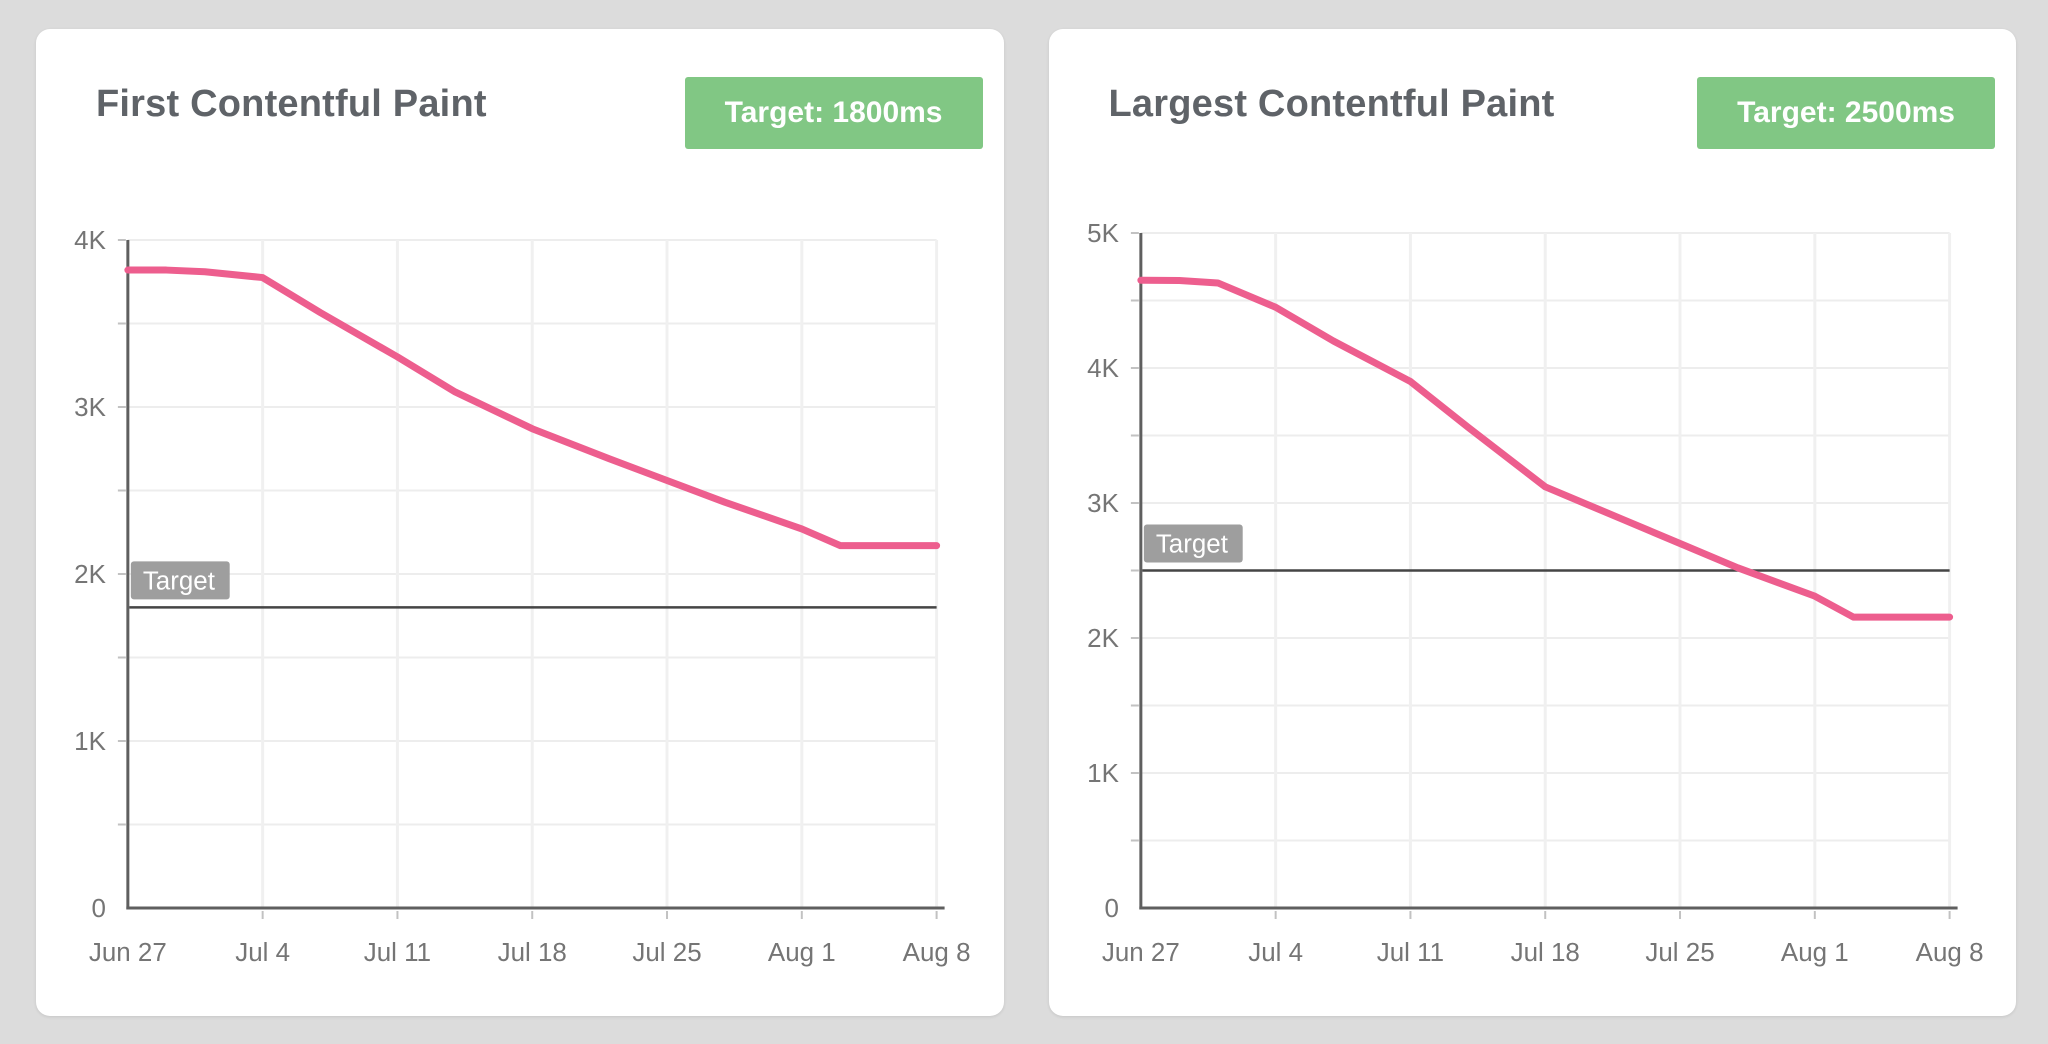 This screenshot has width=2048, height=1044. What do you see at coordinates (833, 113) in the screenshot?
I see `fcp-target-badge: Target: 1800ms` at bounding box center [833, 113].